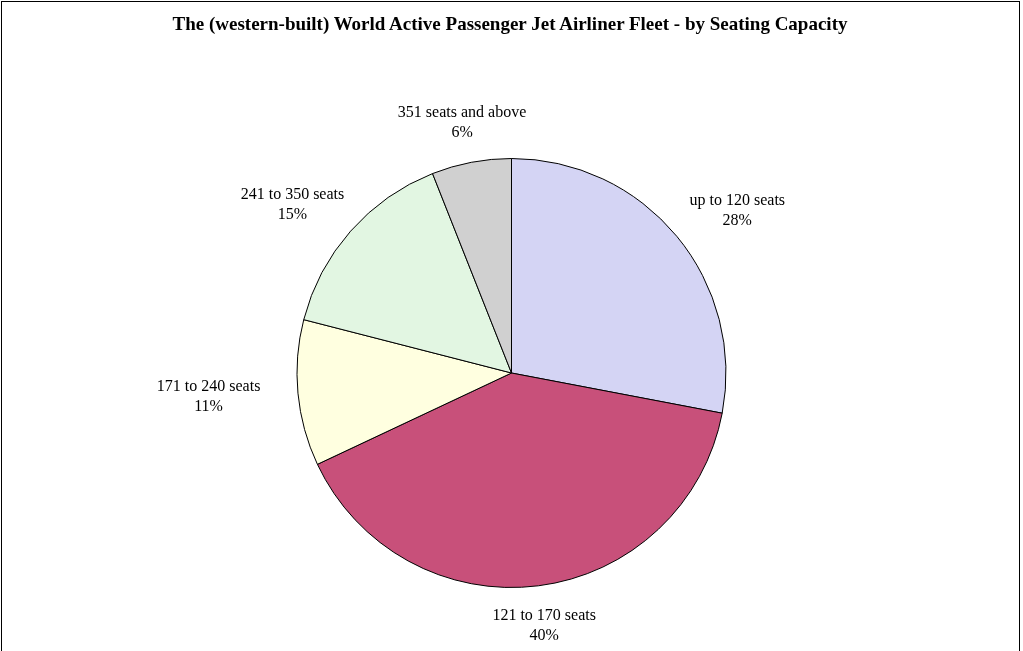 The width and height of the screenshot is (1023, 651). What do you see at coordinates (462, 132) in the screenshot?
I see `data-label: 6%` at bounding box center [462, 132].